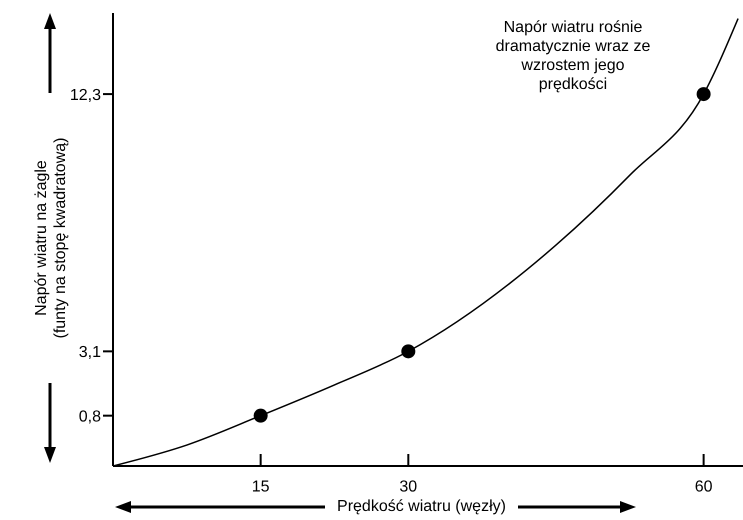 The width and height of the screenshot is (743, 520). I want to click on x-tick-label: 60, so click(703, 487).